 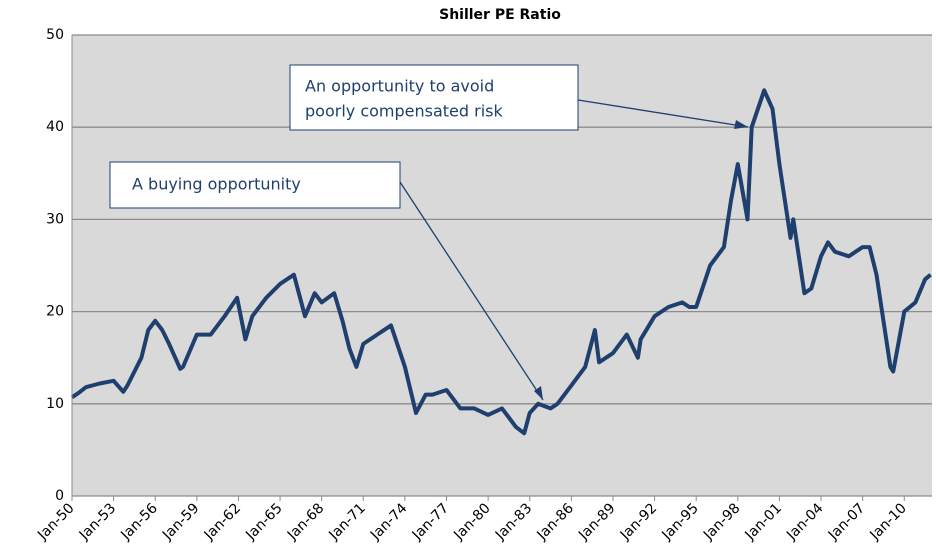 I want to click on y-tick-label: 40, so click(x=55, y=127).